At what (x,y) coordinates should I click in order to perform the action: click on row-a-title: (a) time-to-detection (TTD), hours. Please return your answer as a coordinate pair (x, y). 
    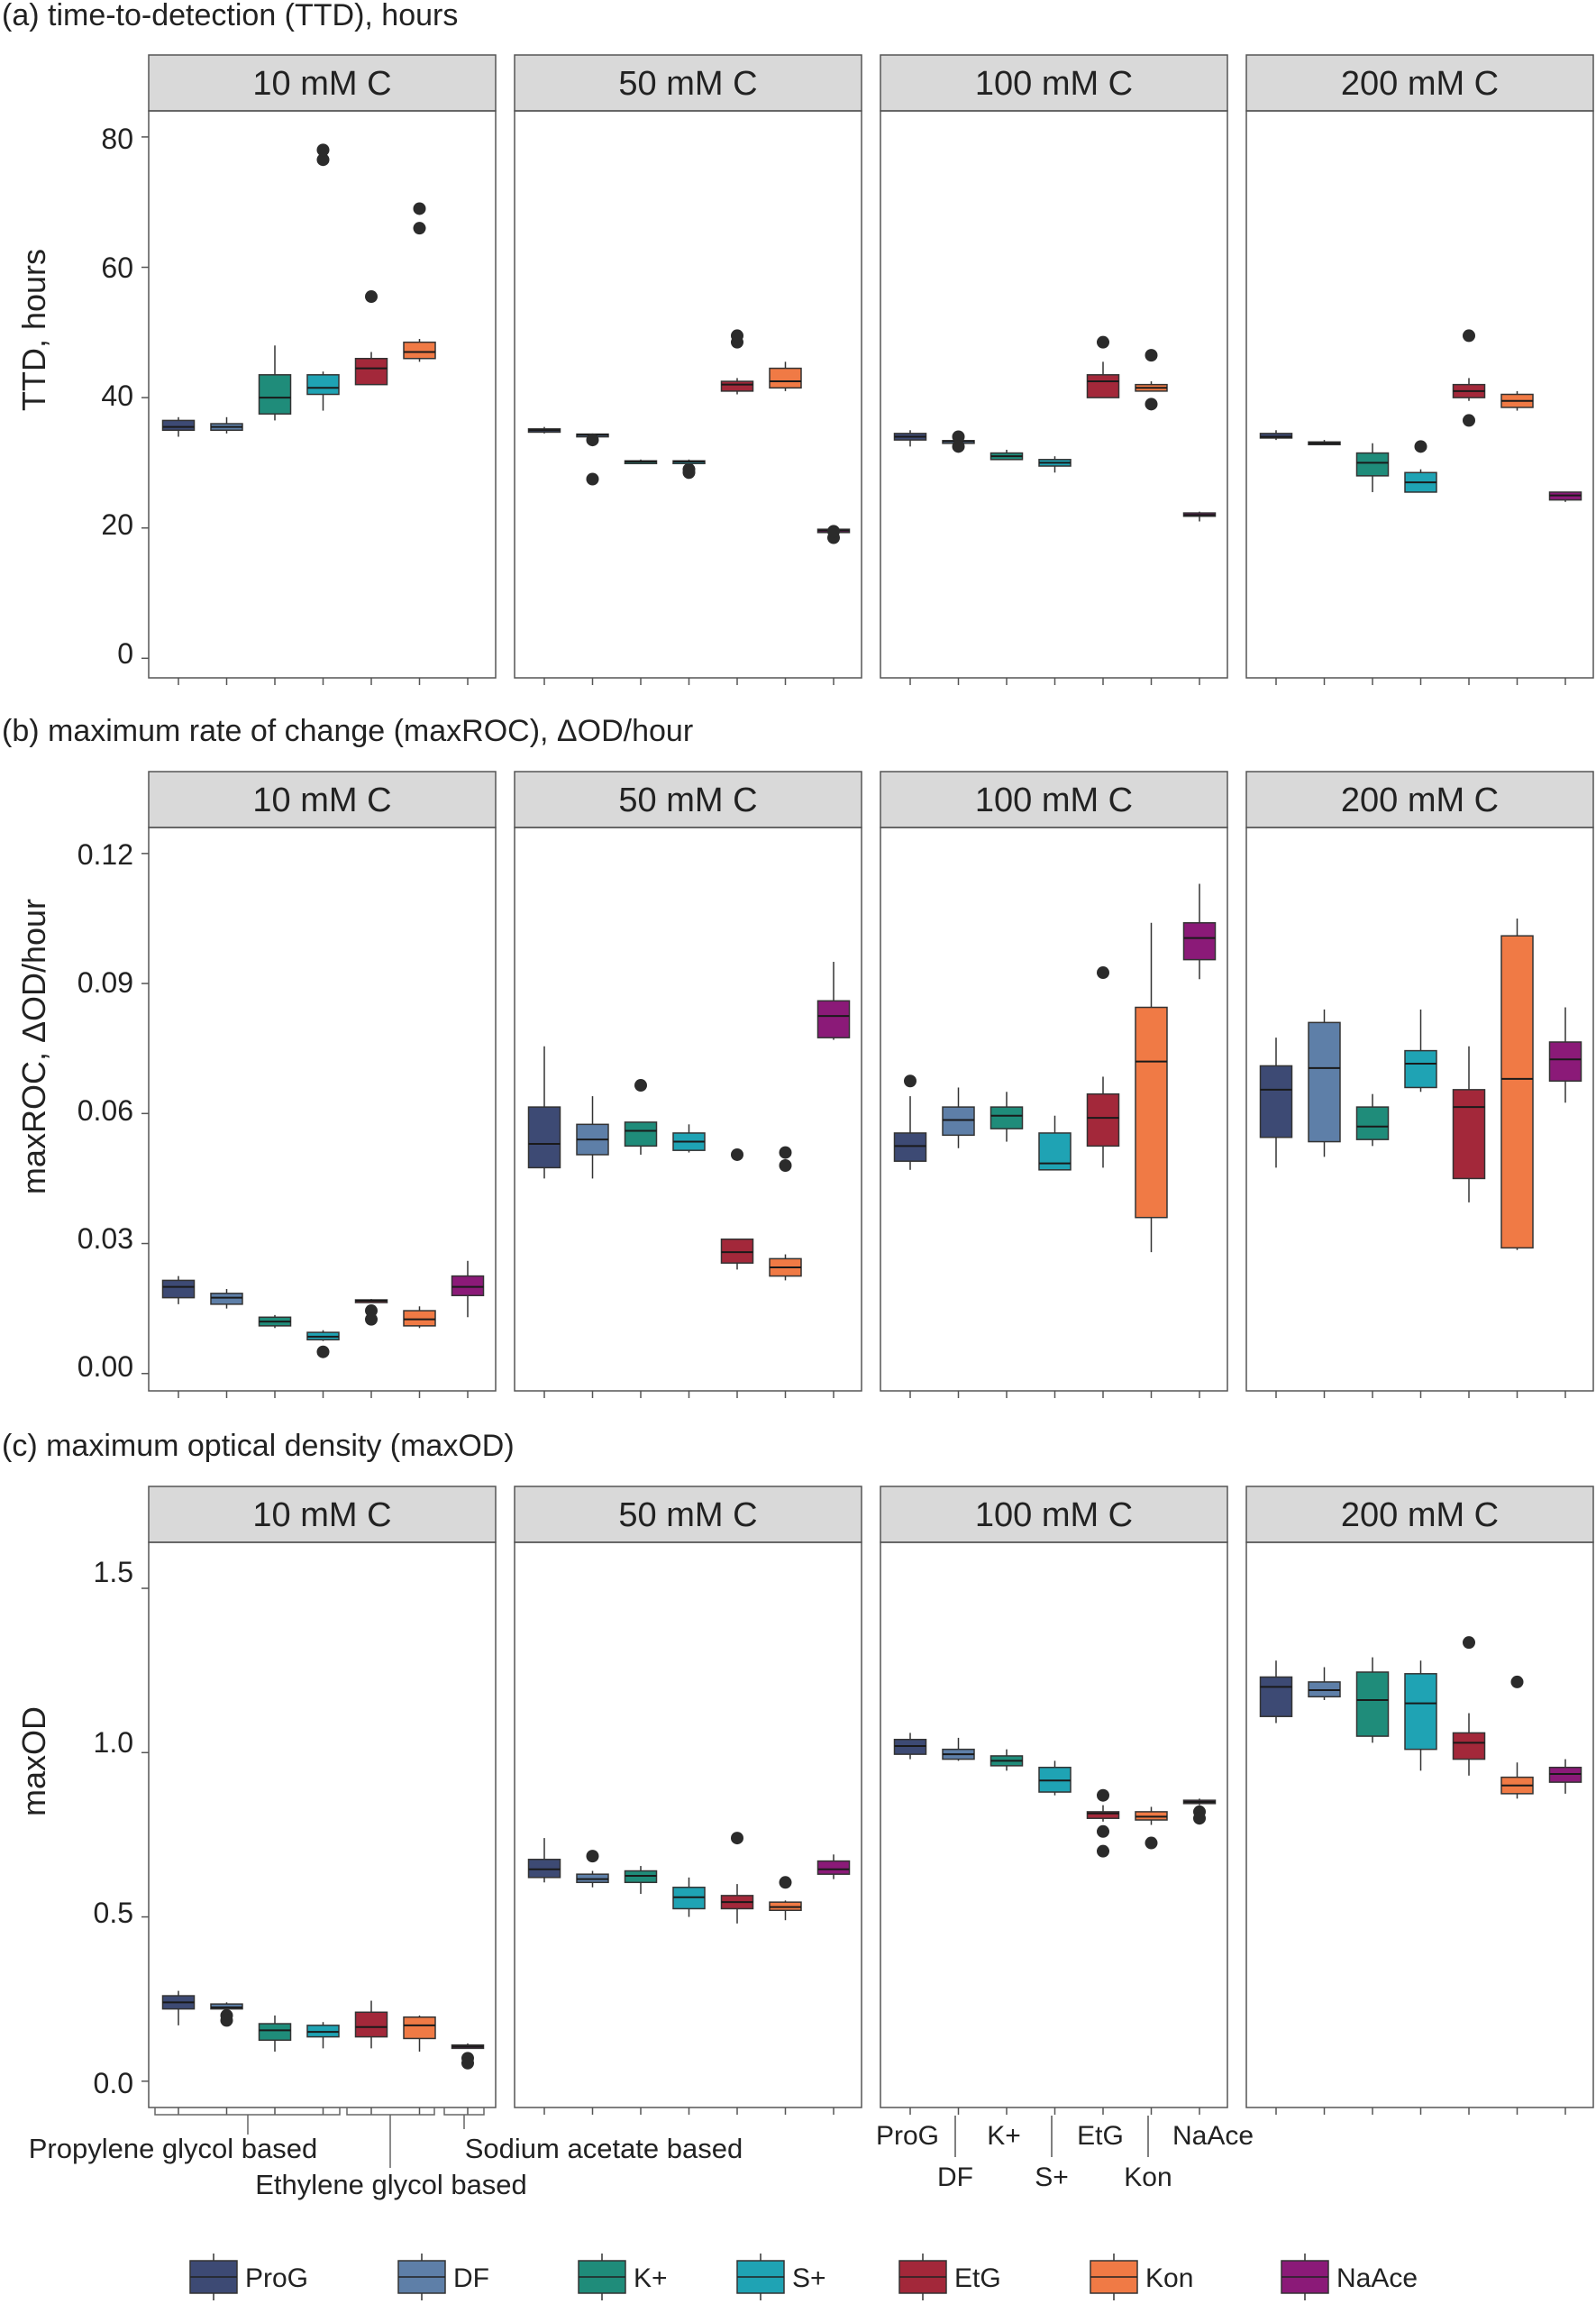
    Looking at the image, I should click on (230, 16).